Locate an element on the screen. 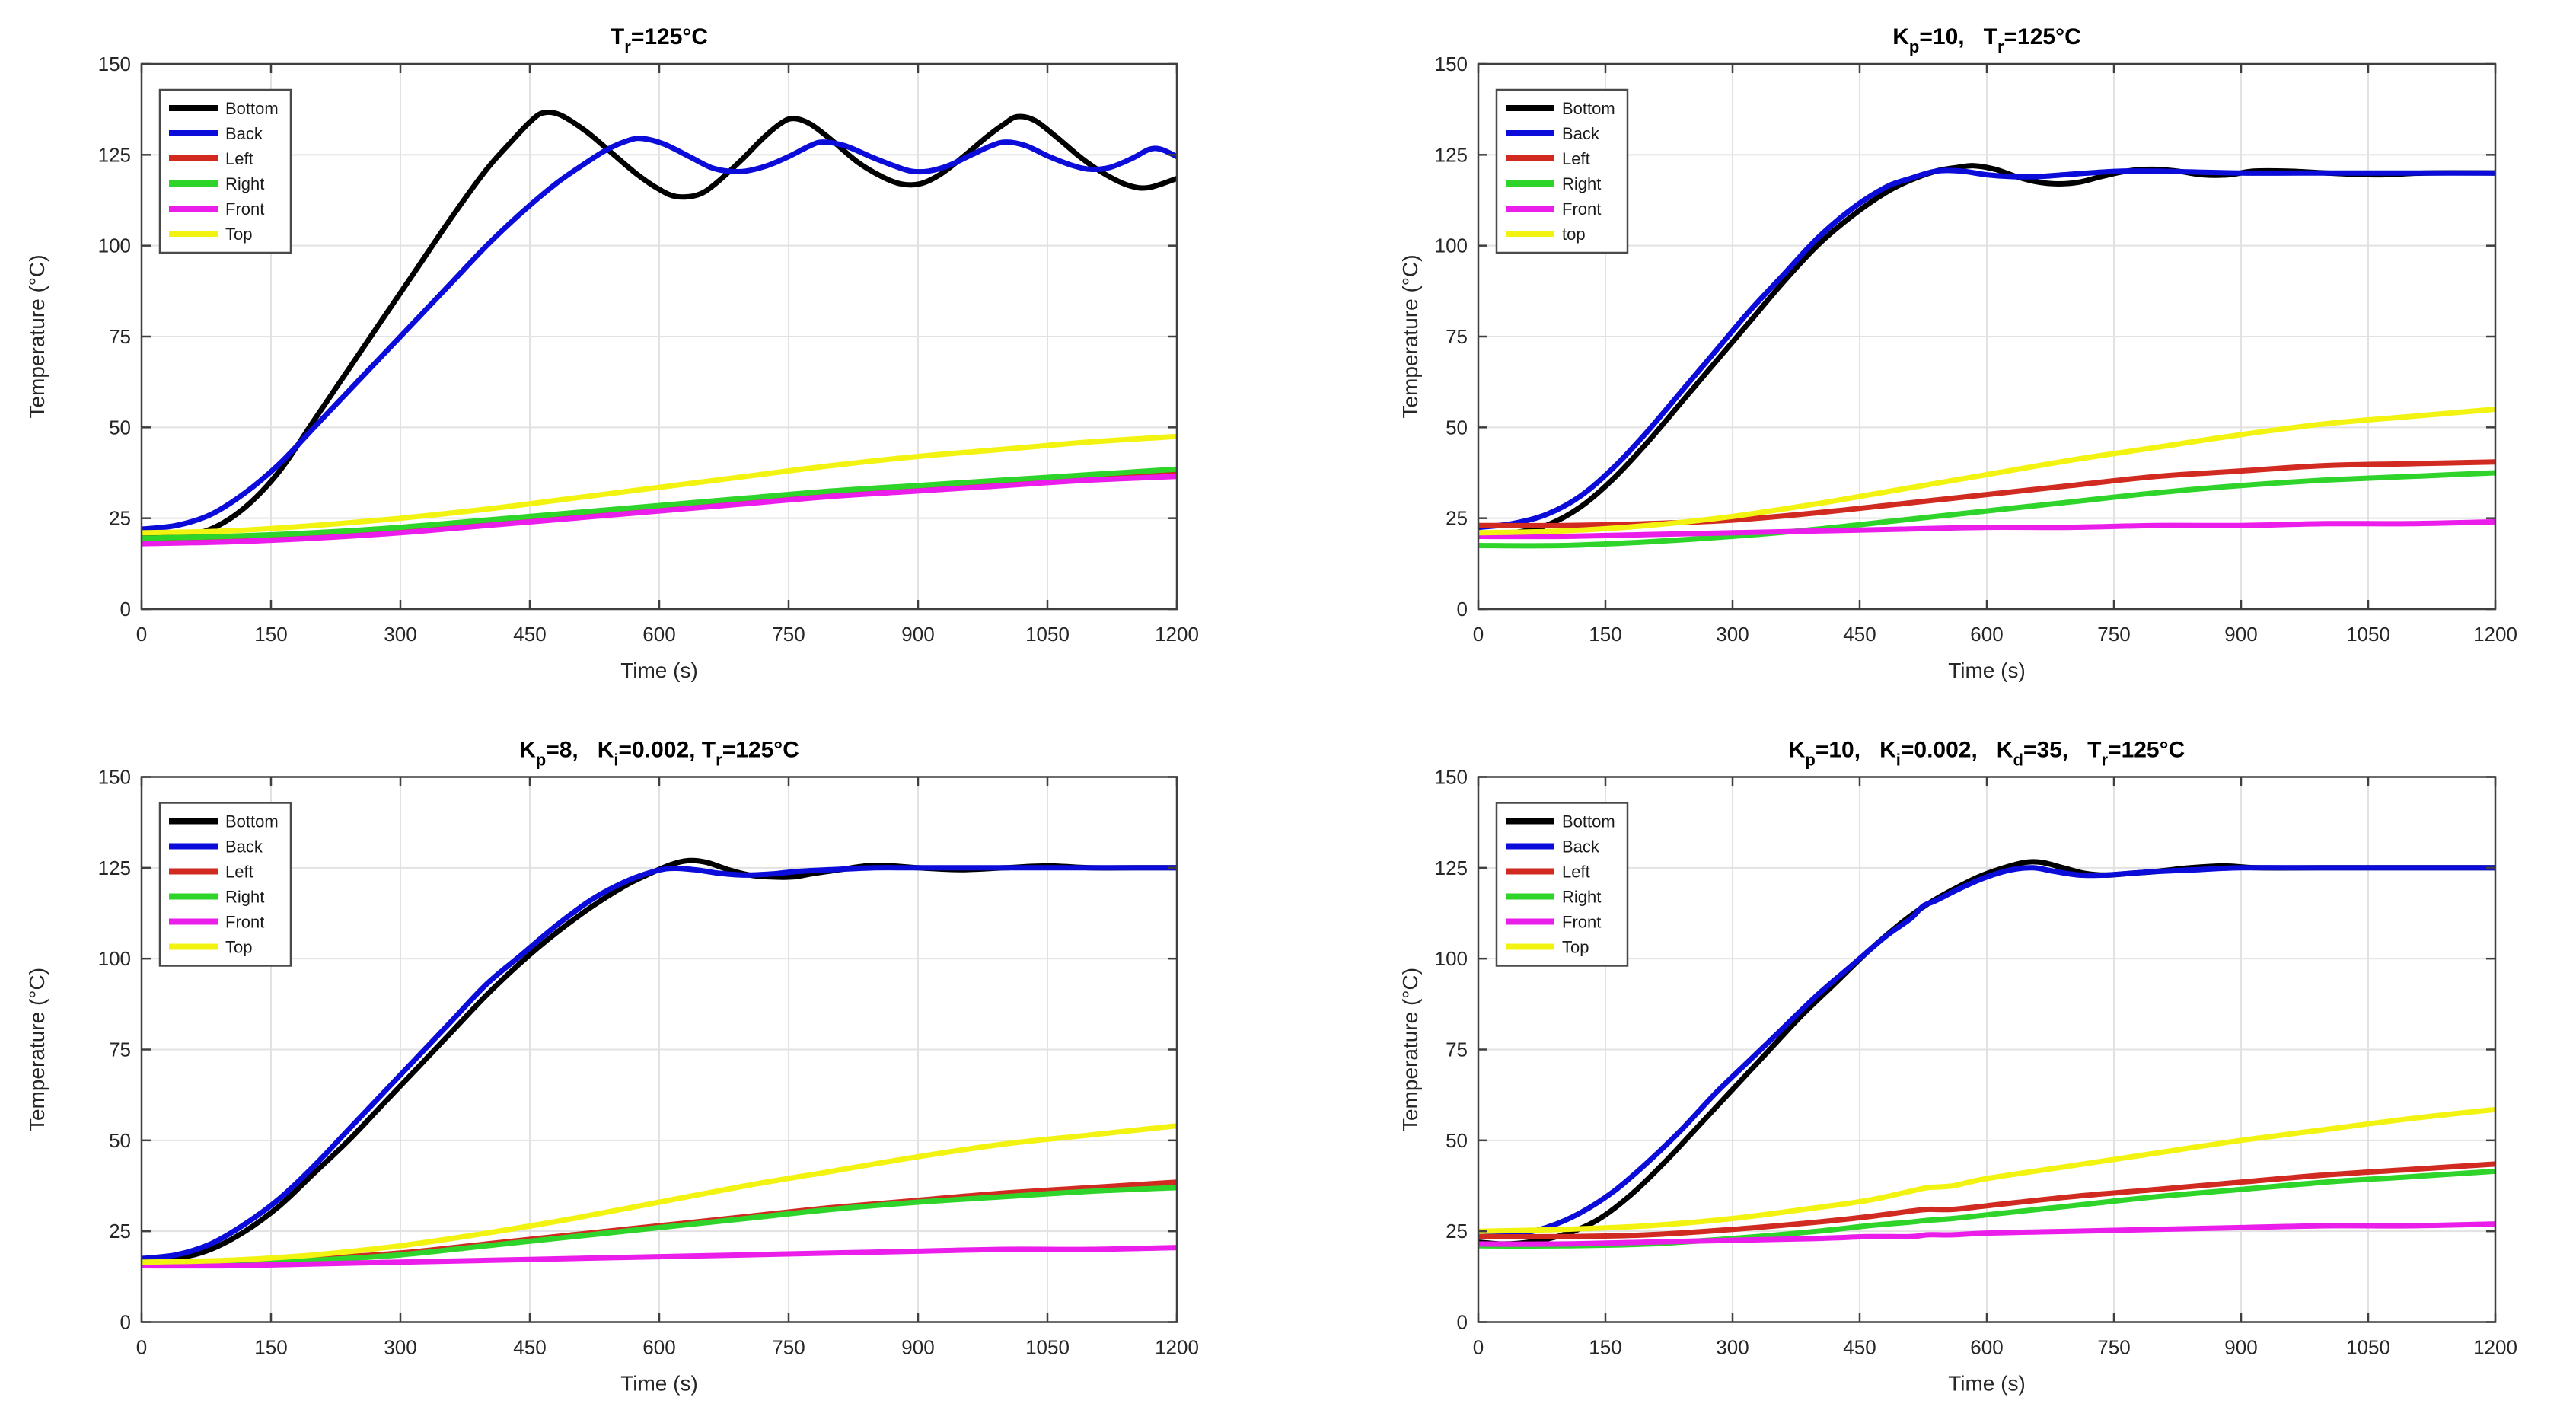 The image size is (2576, 1426). legend: Bottom Back Left Right Front top is located at coordinates (1562, 171).